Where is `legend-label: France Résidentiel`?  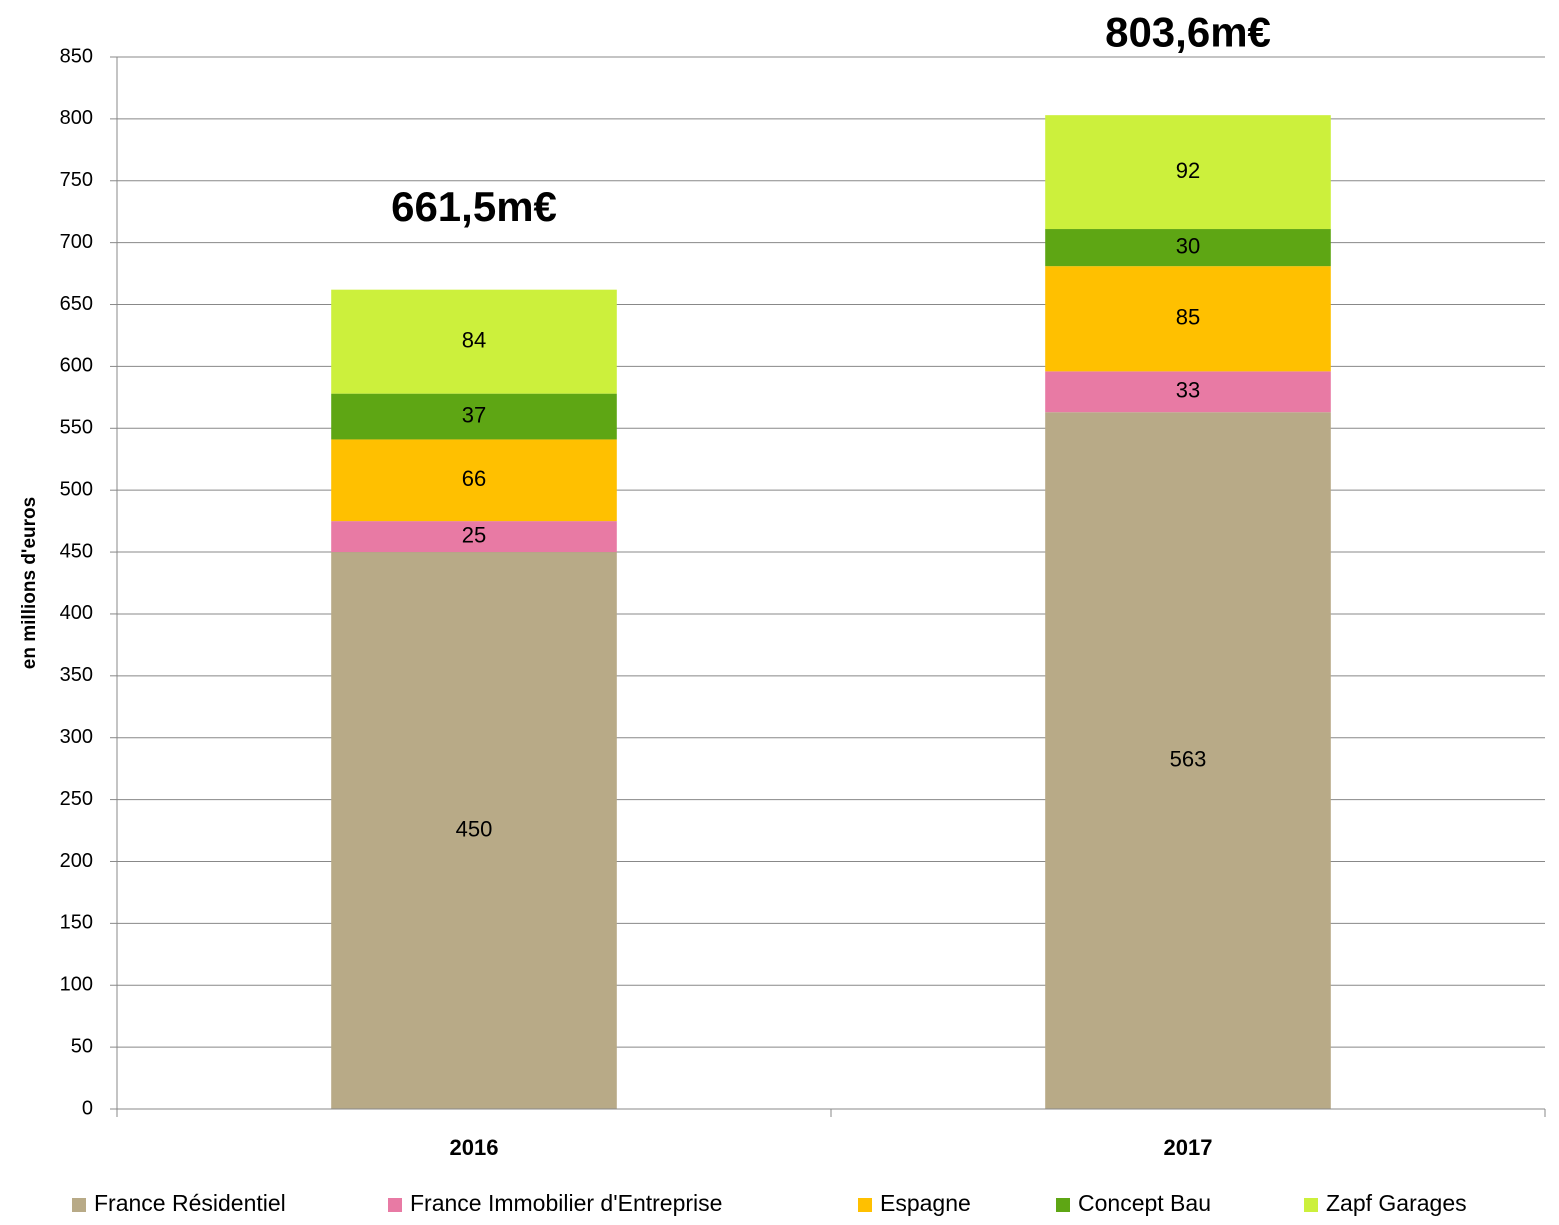 legend-label: France Résidentiel is located at coordinates (190, 1203).